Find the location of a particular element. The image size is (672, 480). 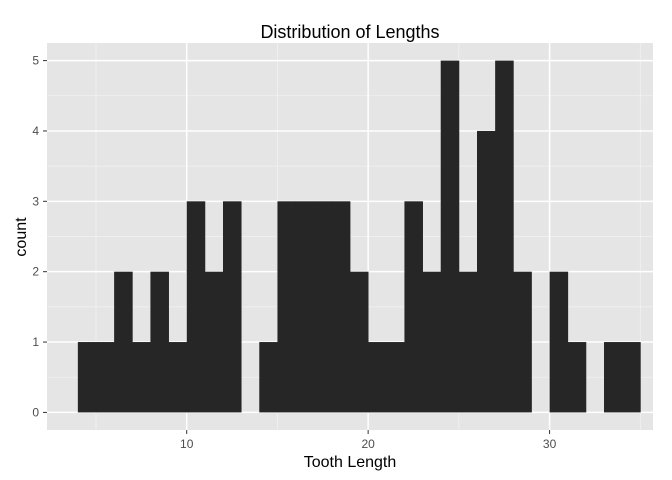

y-tick-label: 4 is located at coordinates (35, 131).